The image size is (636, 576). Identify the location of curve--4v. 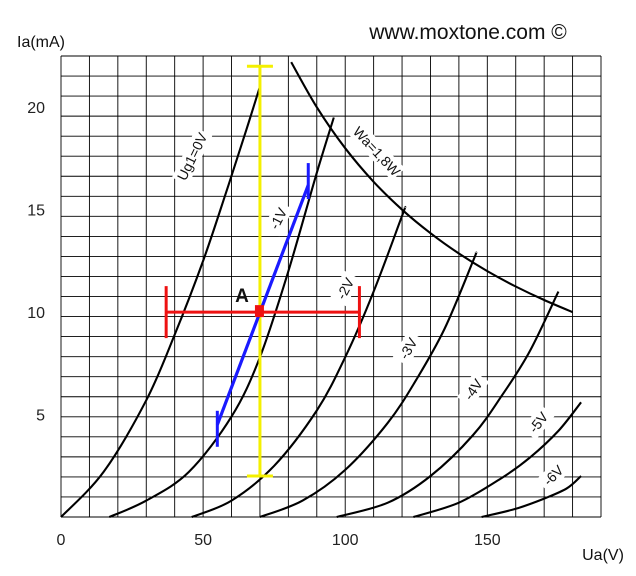
(448, 405).